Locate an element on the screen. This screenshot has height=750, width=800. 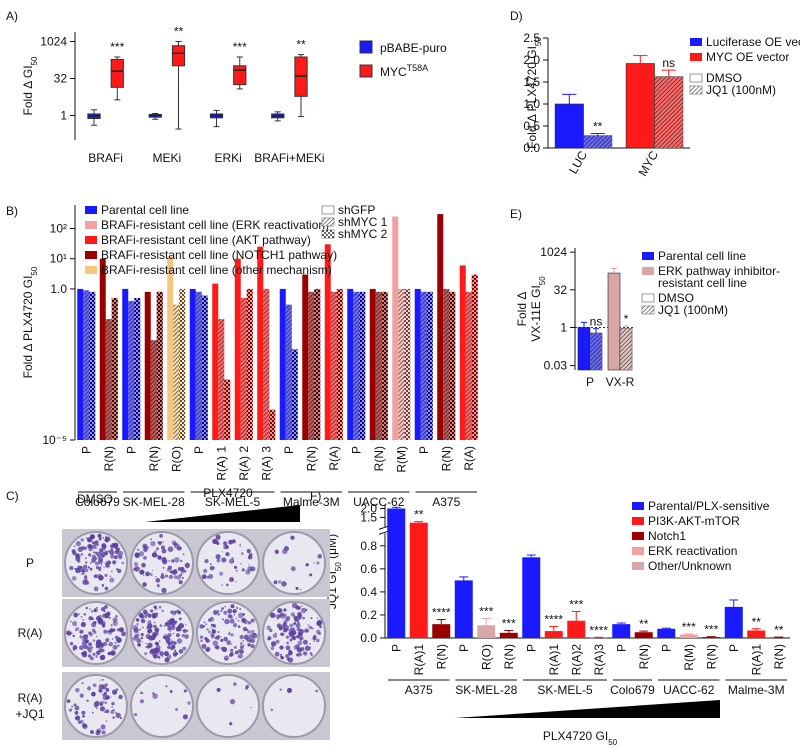
gradient-label-text: PLX4720 GI is located at coordinates (575, 736).